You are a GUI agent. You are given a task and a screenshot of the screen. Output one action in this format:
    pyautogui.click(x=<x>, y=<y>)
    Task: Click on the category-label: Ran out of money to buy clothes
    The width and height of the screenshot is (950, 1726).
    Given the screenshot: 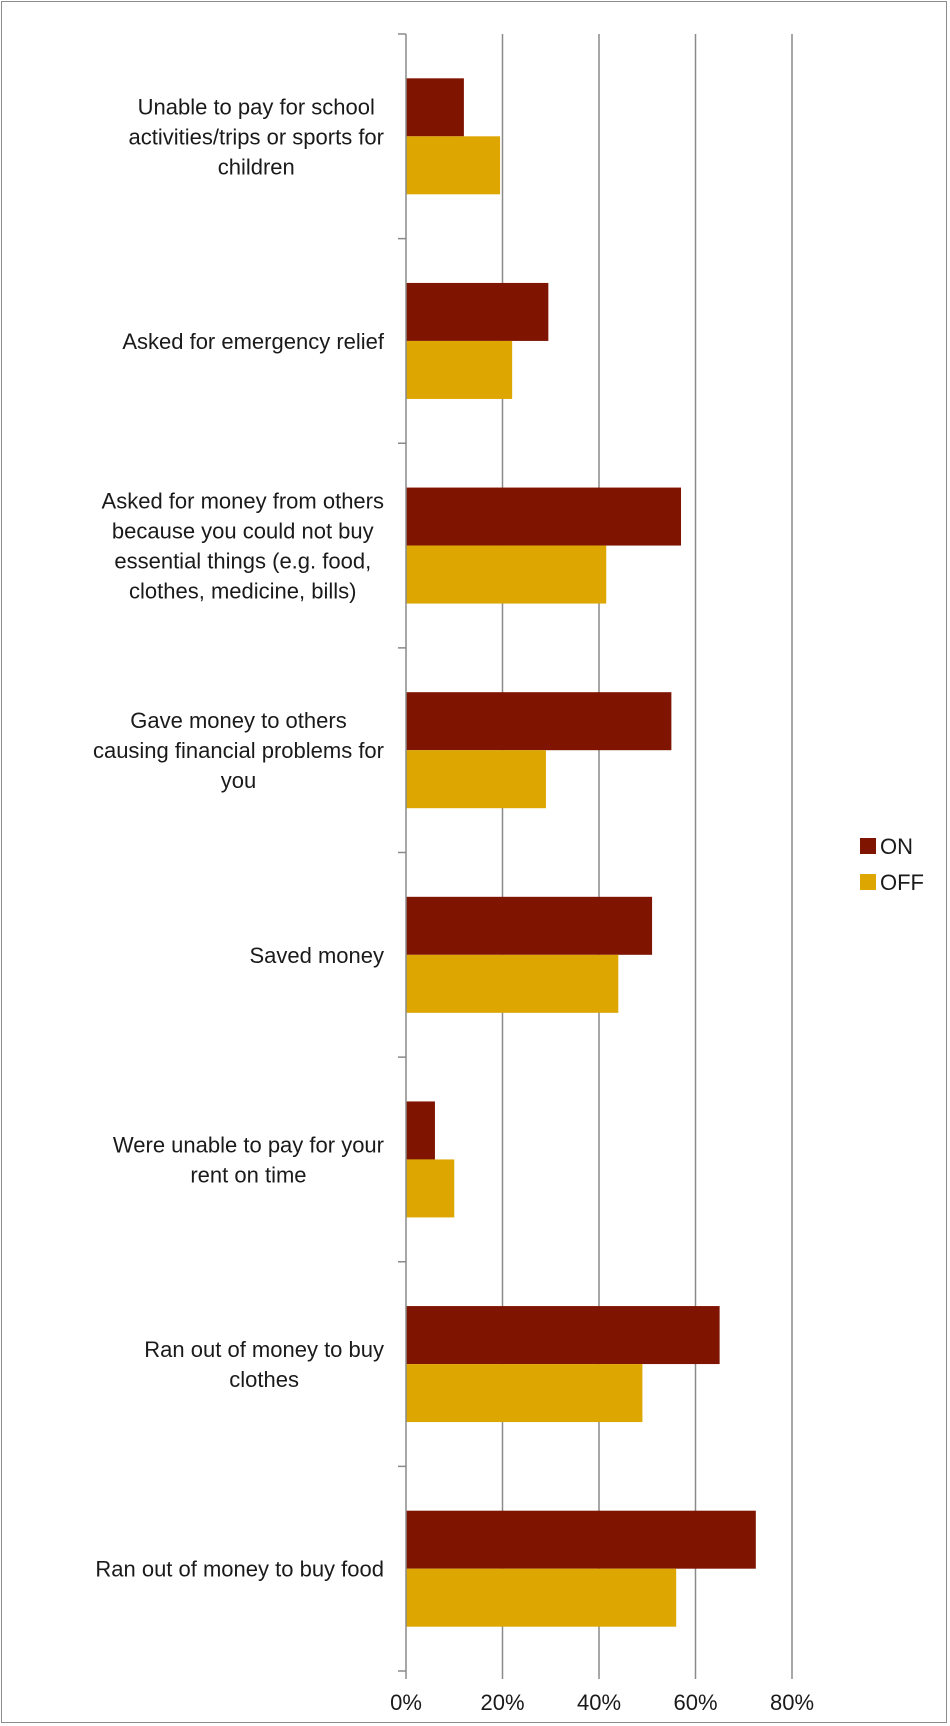 What is the action you would take?
    pyautogui.click(x=264, y=1364)
    